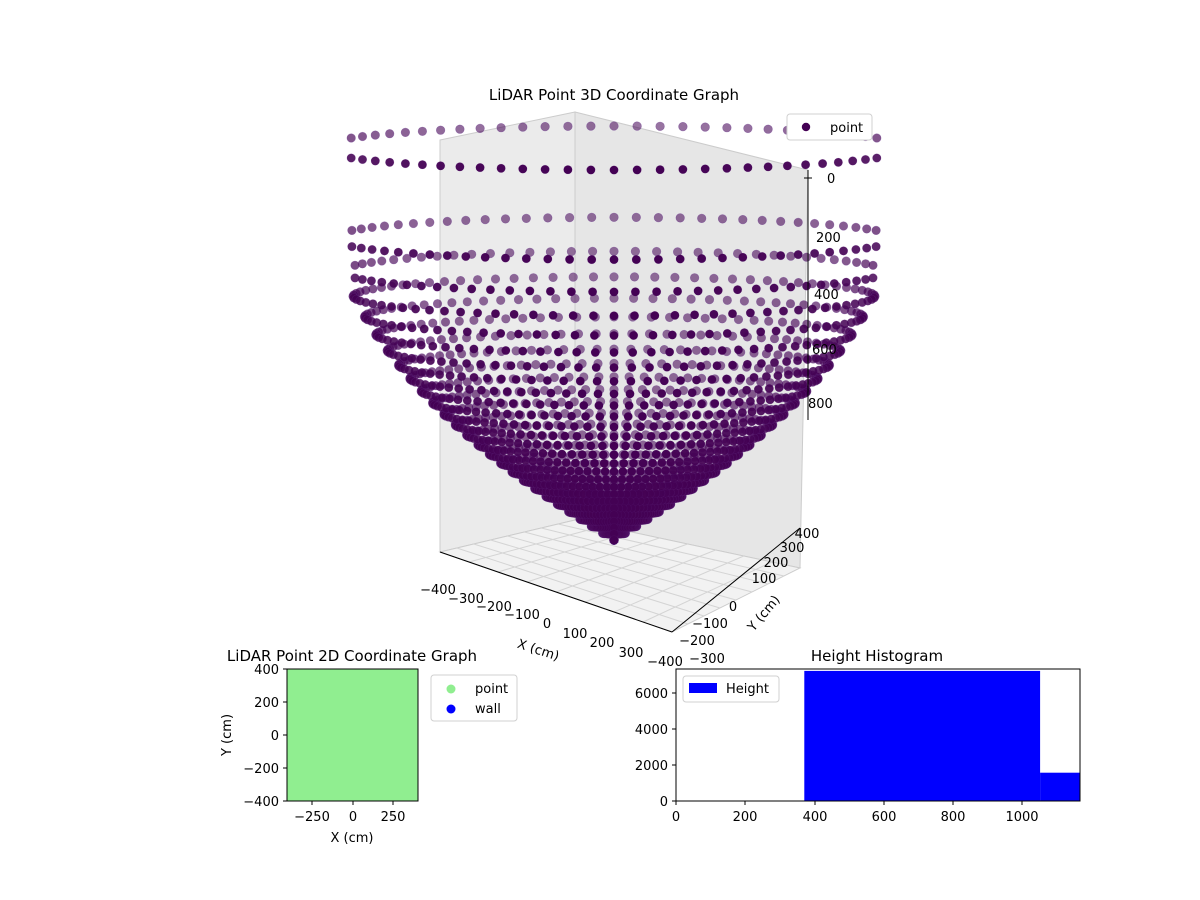 Image resolution: width=1200 pixels, height=900 pixels. What do you see at coordinates (878, 735) in the screenshot?
I see `plot-frame` at bounding box center [878, 735].